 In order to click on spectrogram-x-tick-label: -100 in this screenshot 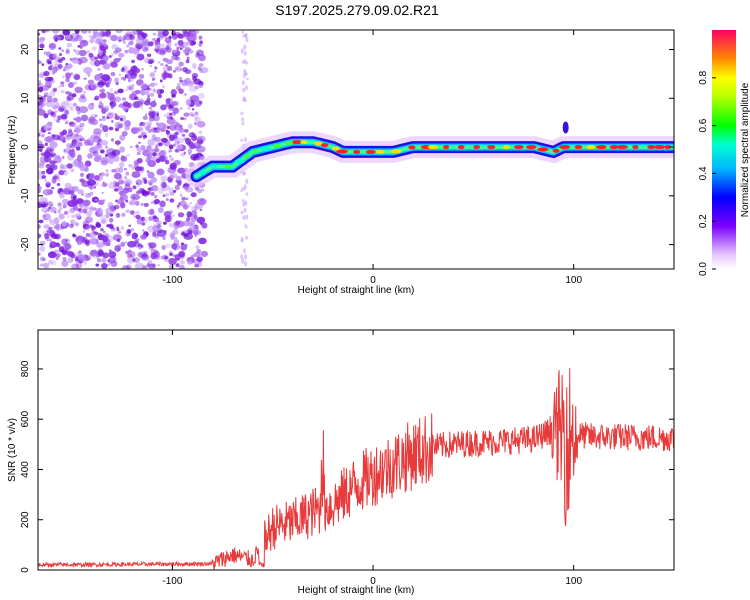, I will do `click(172, 280)`.